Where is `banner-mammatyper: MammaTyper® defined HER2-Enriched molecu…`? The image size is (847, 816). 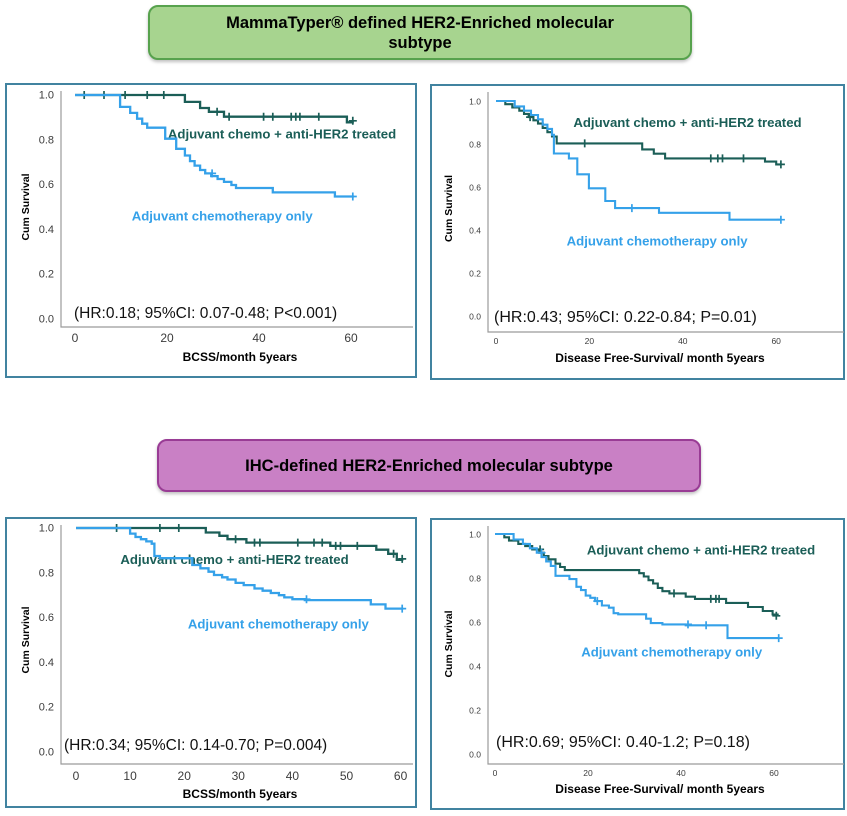
banner-mammatyper: MammaTyper® defined HER2-Enriched molecu… is located at coordinates (420, 32).